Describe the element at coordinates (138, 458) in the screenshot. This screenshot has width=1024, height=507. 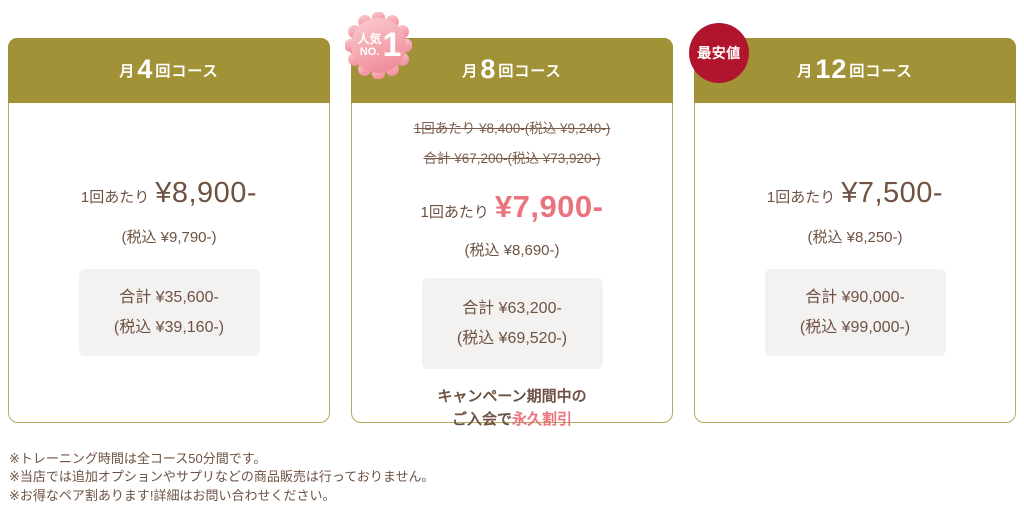
I see `footnote-training-time: ※トレーニング時間は全コース50分間です。` at that location.